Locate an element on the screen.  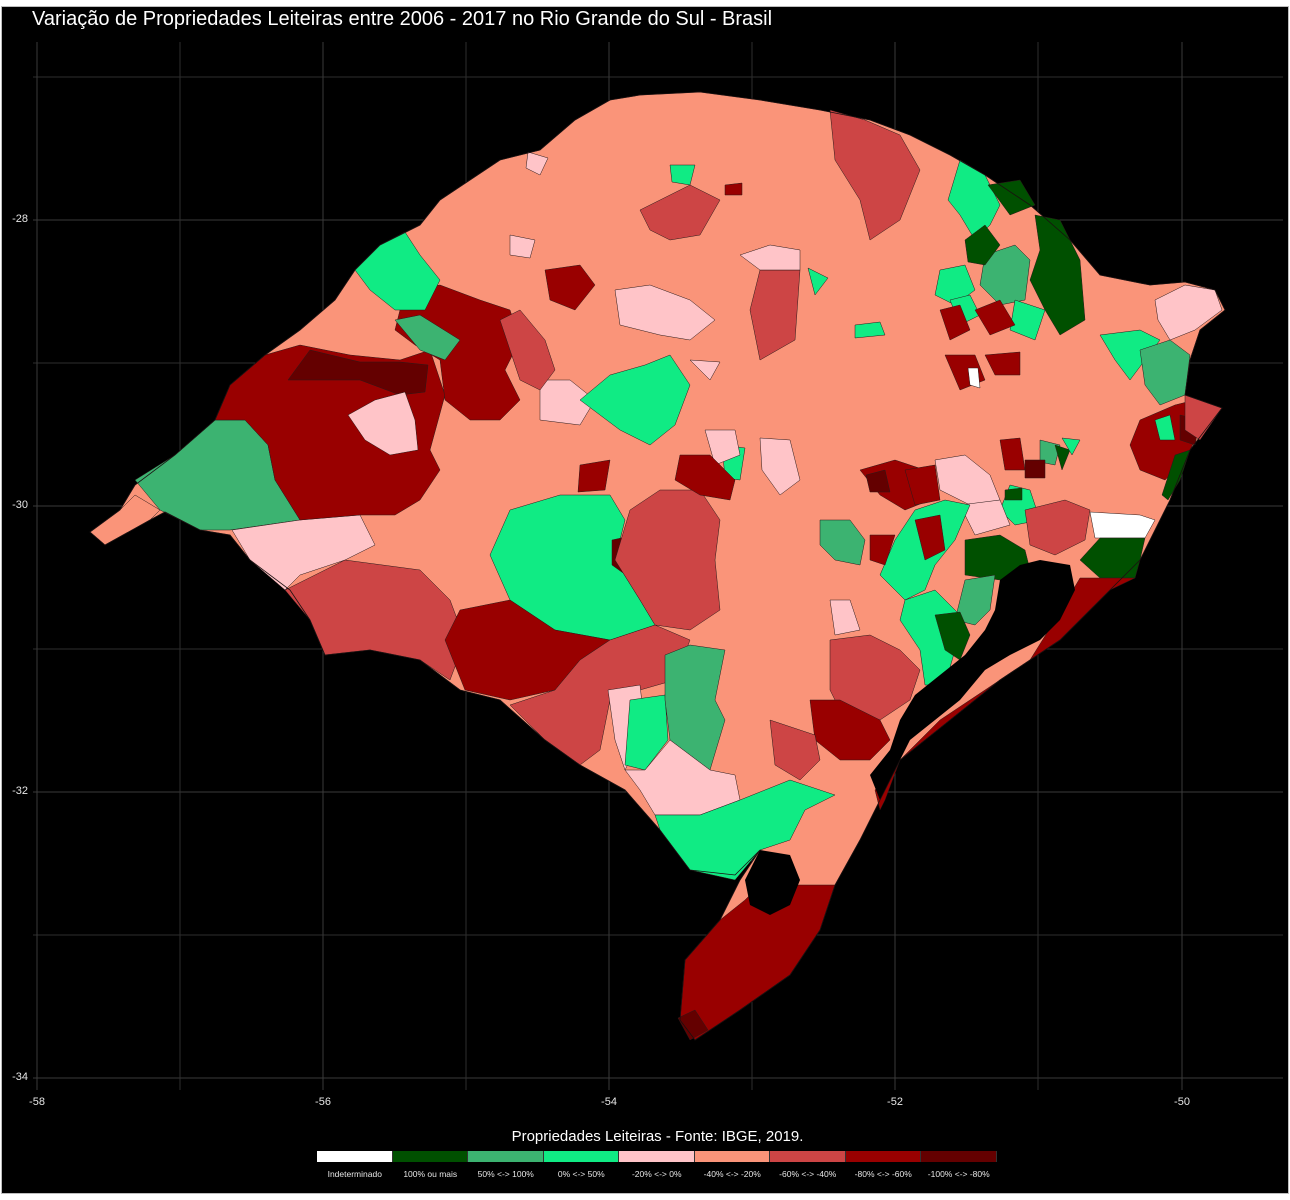
legend-item-0-50: 0% <-> 50% is located at coordinates (581, 1165).